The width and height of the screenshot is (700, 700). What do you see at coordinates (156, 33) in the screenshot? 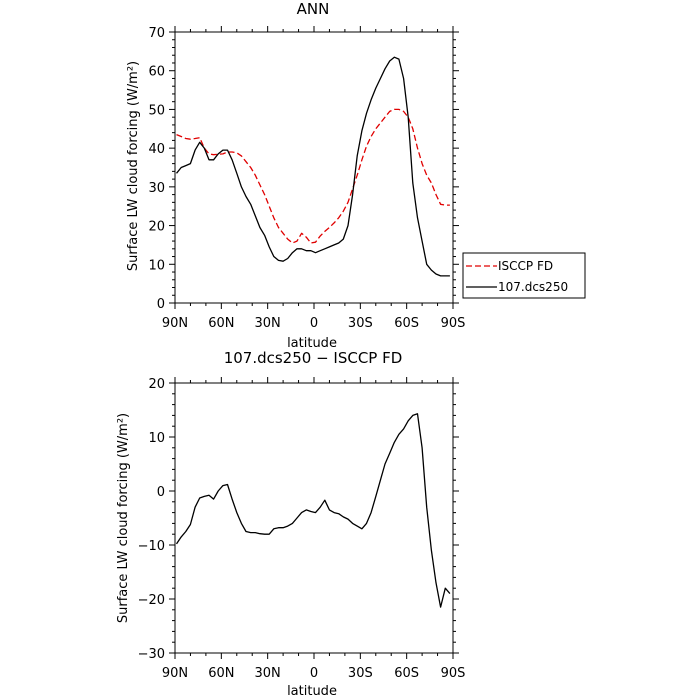
I see `top-ytick-label: 70` at bounding box center [156, 33].